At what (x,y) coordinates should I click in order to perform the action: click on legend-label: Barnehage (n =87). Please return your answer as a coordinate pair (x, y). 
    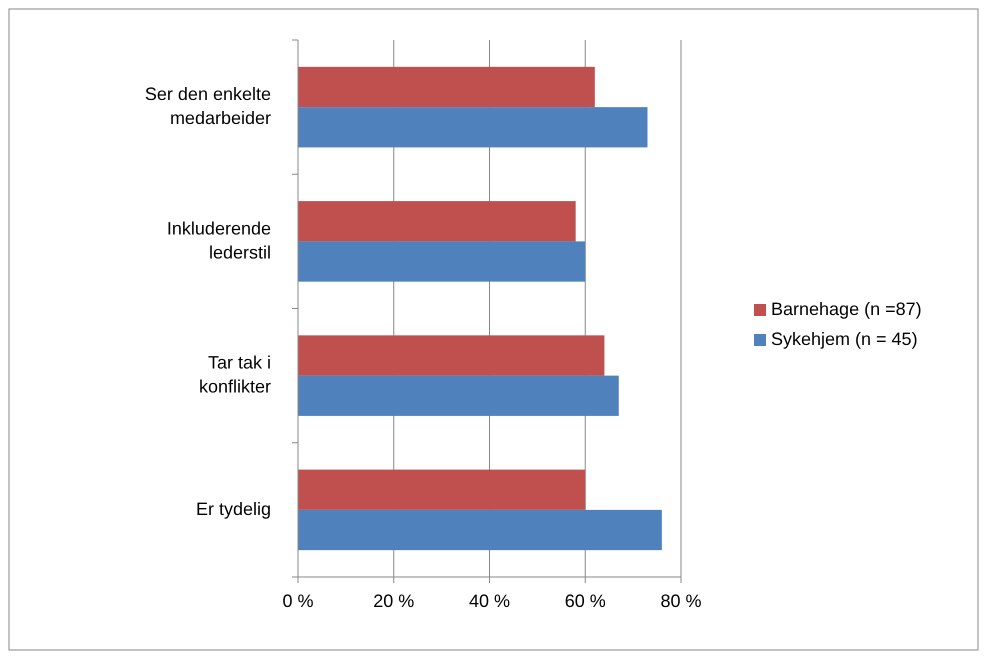
    Looking at the image, I should click on (846, 308).